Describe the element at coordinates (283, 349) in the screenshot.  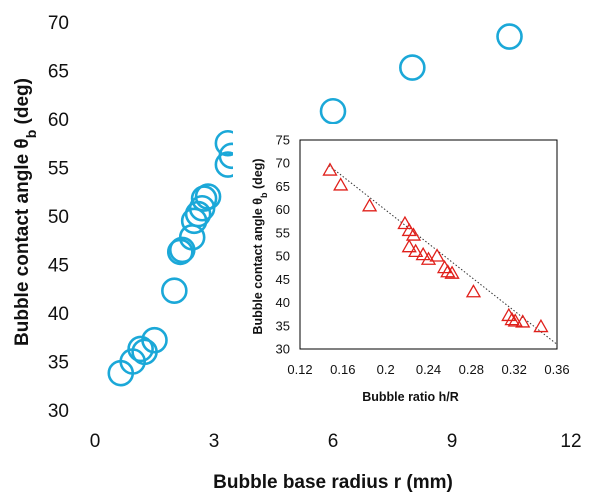
I see `inset-y-tick-label: 30` at that location.